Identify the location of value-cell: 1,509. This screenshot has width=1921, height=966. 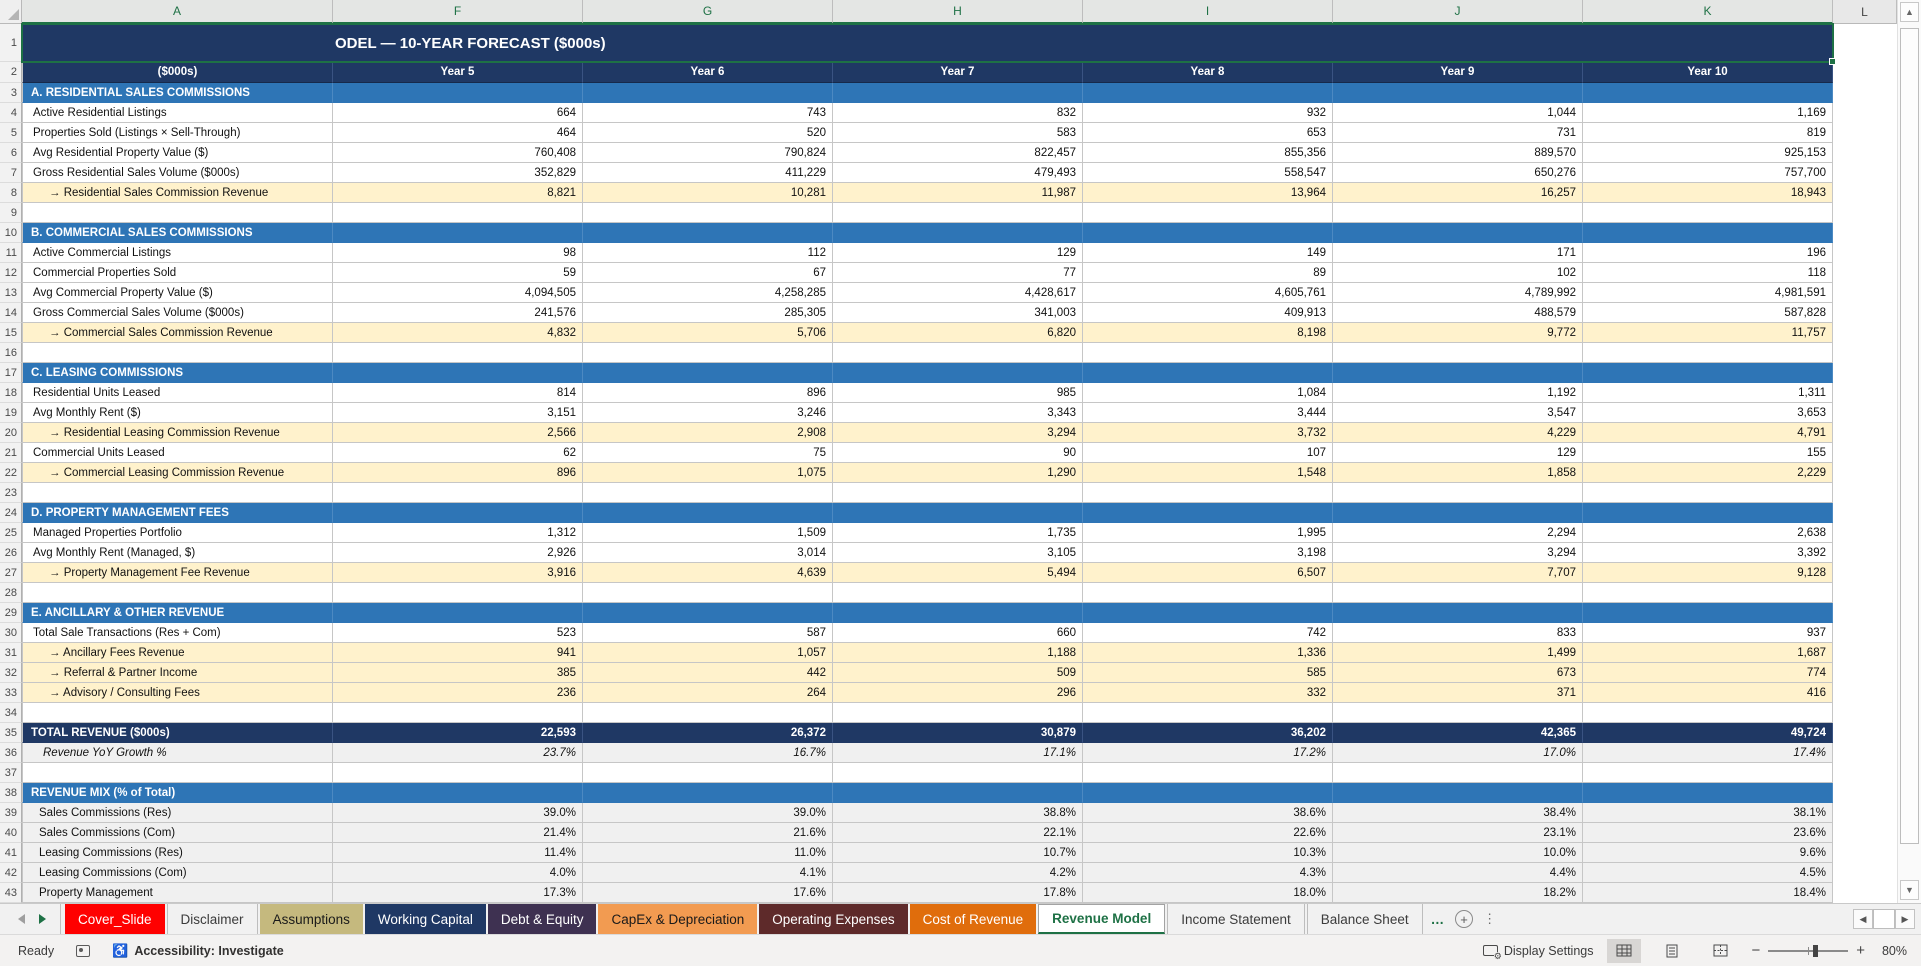
(708, 533).